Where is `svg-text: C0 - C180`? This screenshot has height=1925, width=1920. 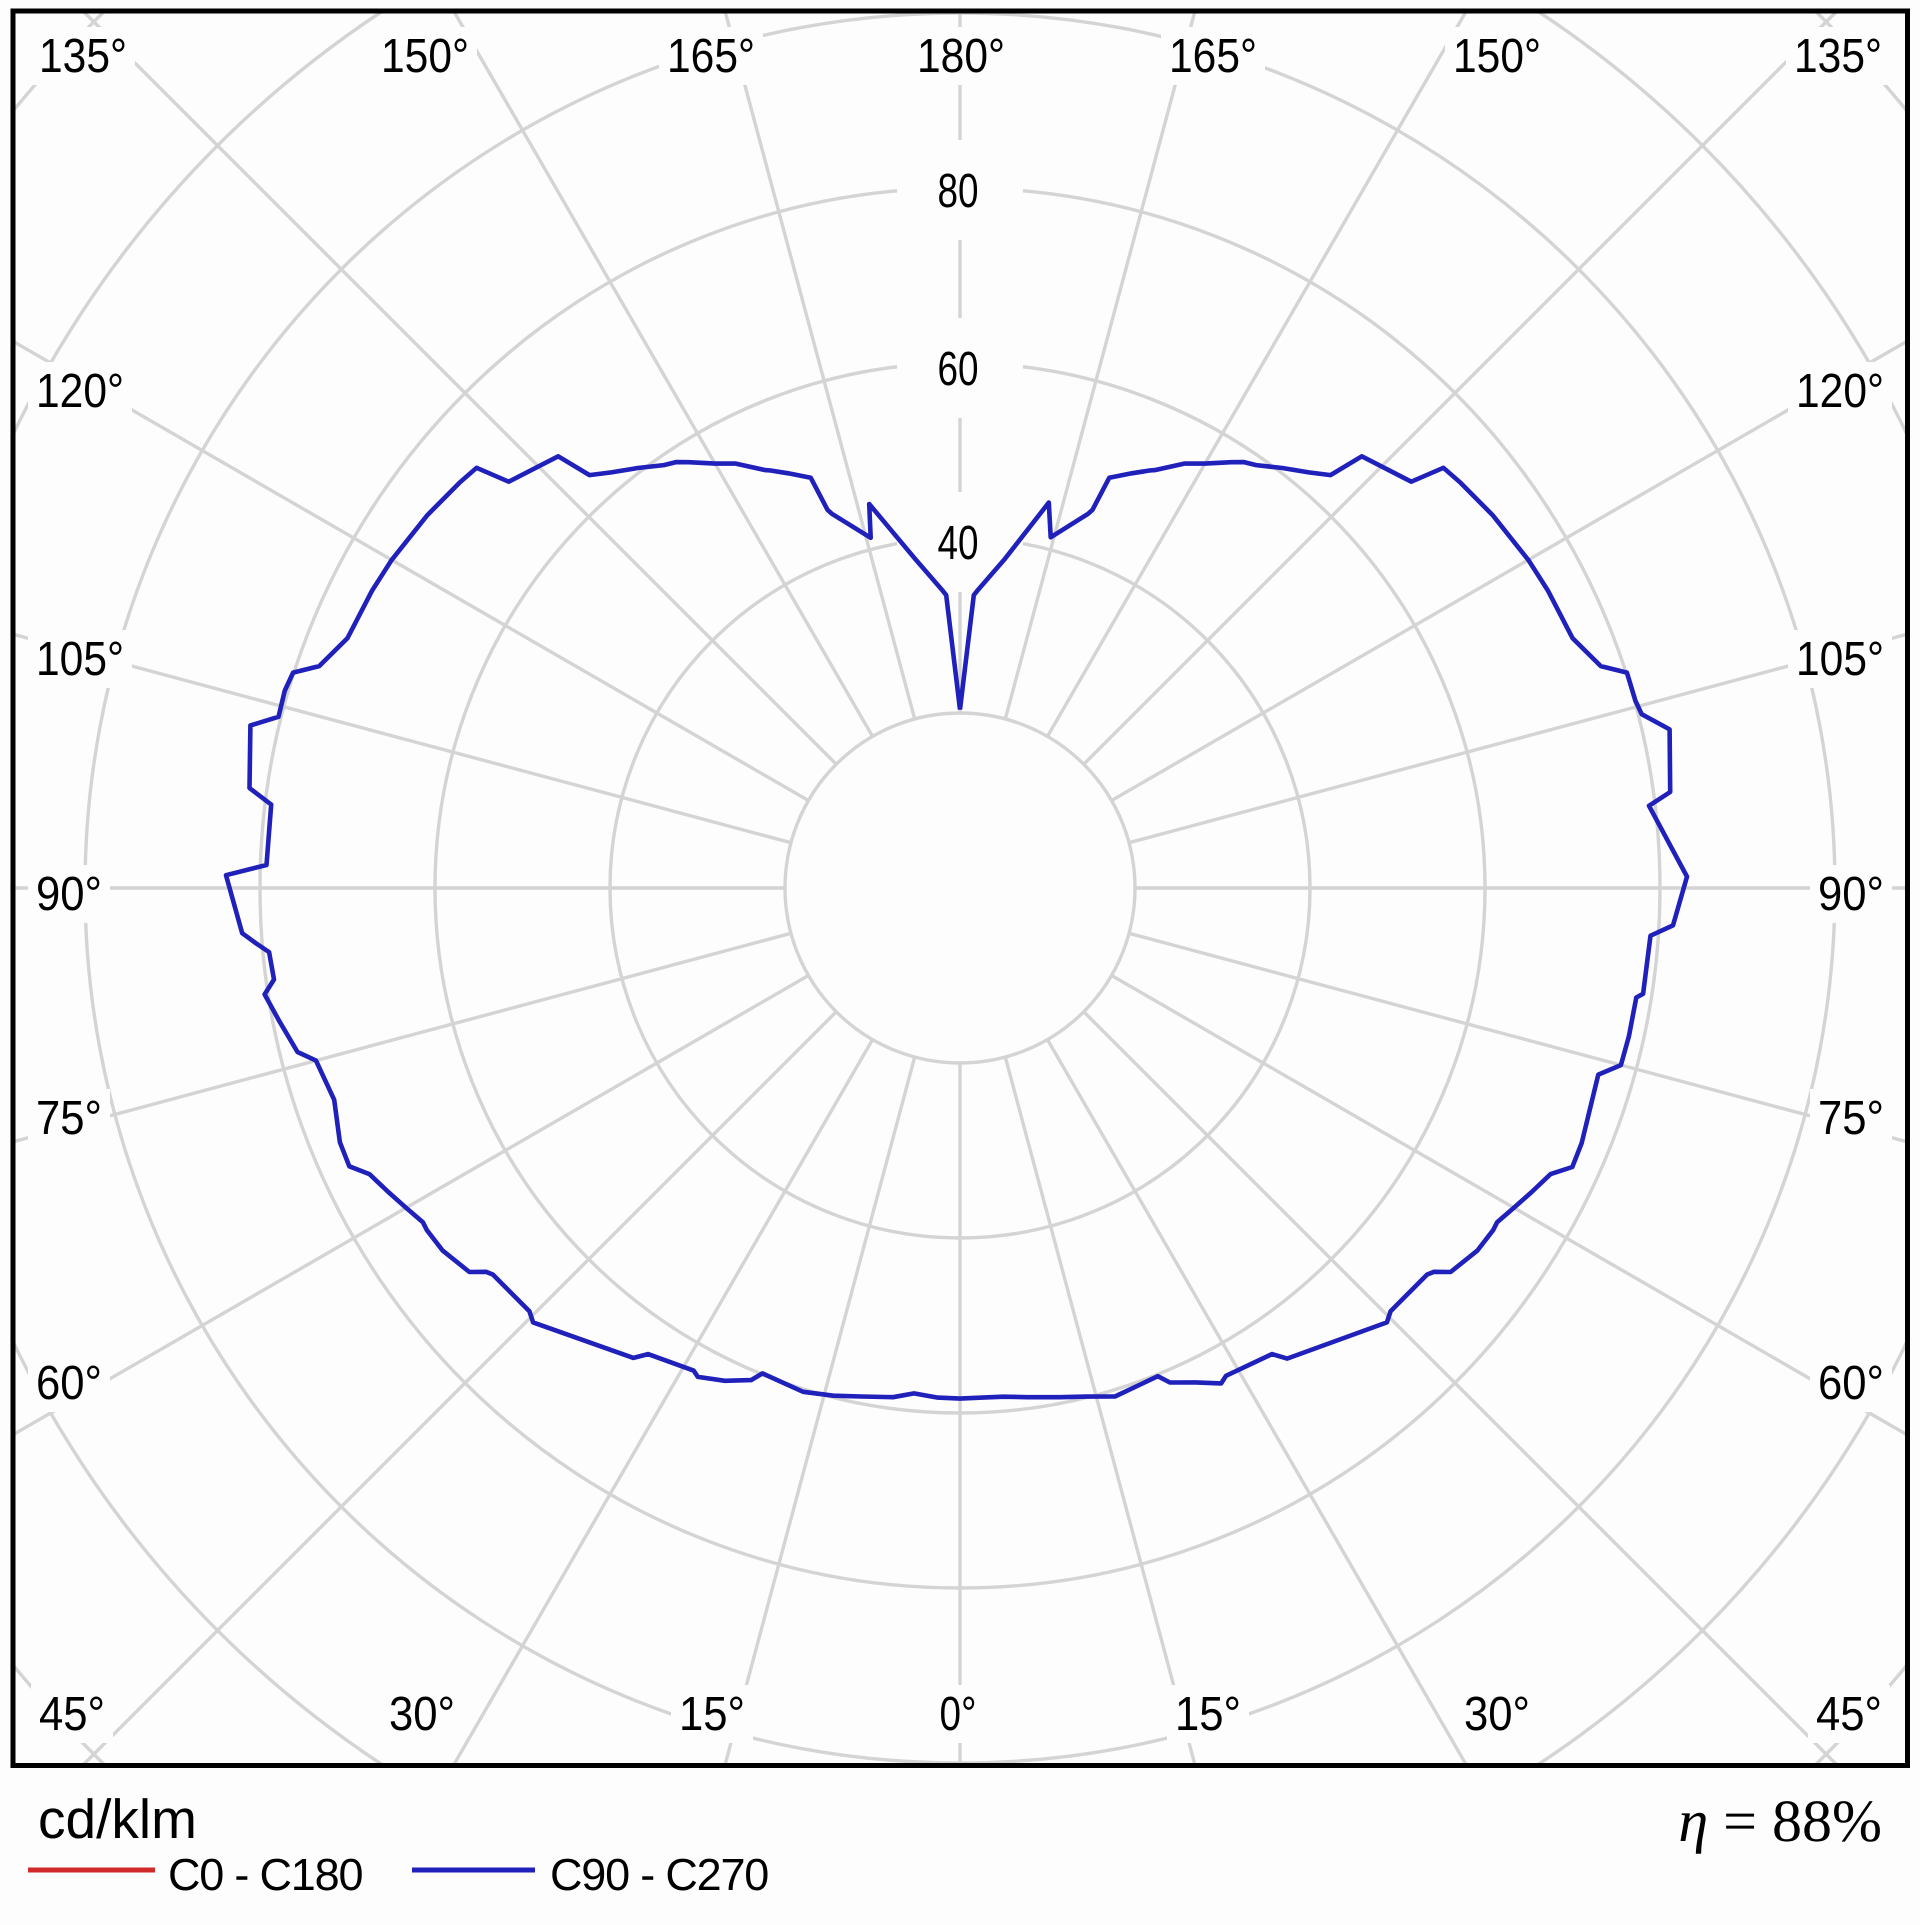 svg-text: C0 - C180 is located at coordinates (265, 1874).